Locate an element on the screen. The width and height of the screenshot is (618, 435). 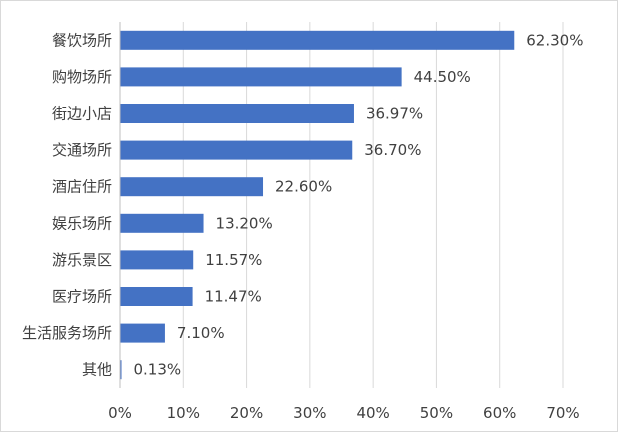
x-tick-label: 50% is located at coordinates (436, 413).